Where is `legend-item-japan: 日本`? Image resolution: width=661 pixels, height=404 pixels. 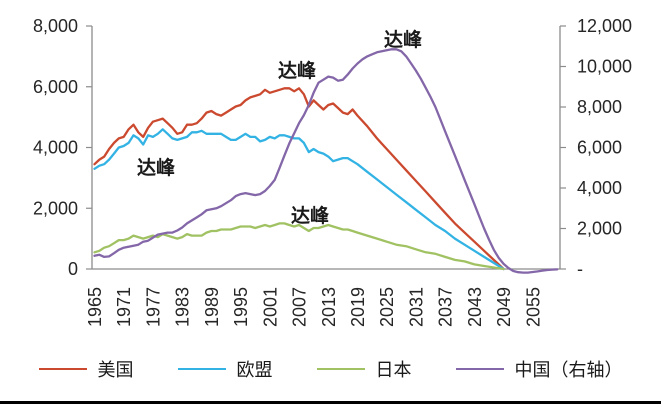 legend-item-japan: 日本 is located at coordinates (364, 369).